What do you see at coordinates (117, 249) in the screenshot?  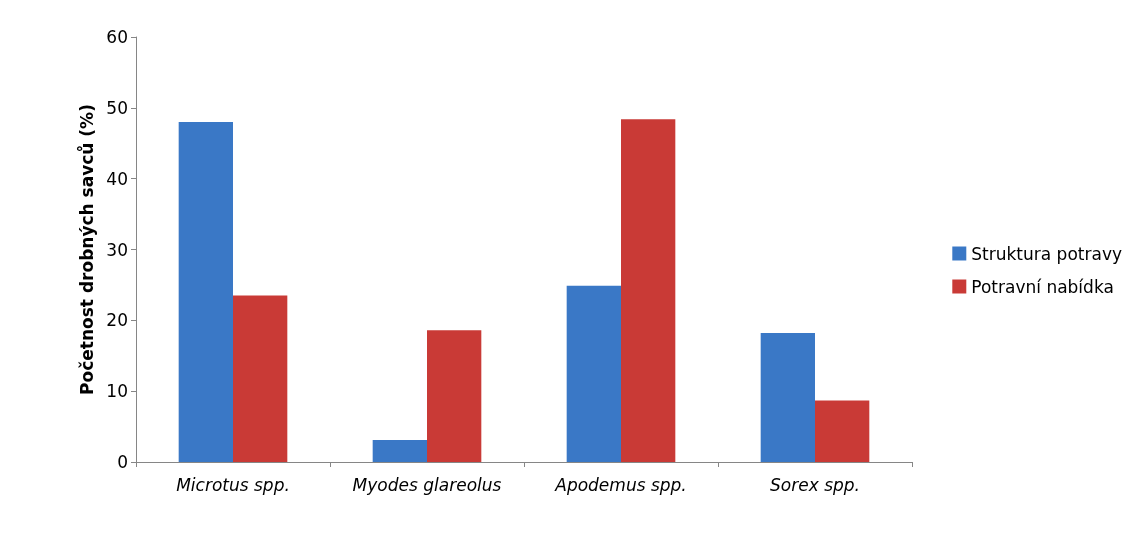 I see `y-tick-label: 30` at bounding box center [117, 249].